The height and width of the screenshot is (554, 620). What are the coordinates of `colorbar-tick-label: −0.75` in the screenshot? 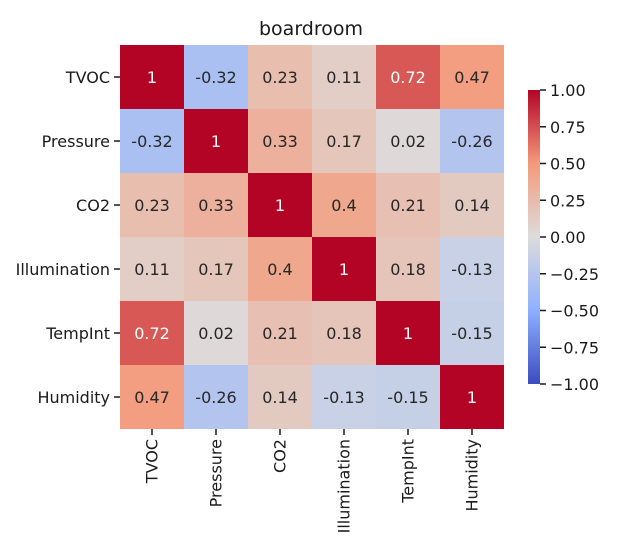 It's located at (574, 347).